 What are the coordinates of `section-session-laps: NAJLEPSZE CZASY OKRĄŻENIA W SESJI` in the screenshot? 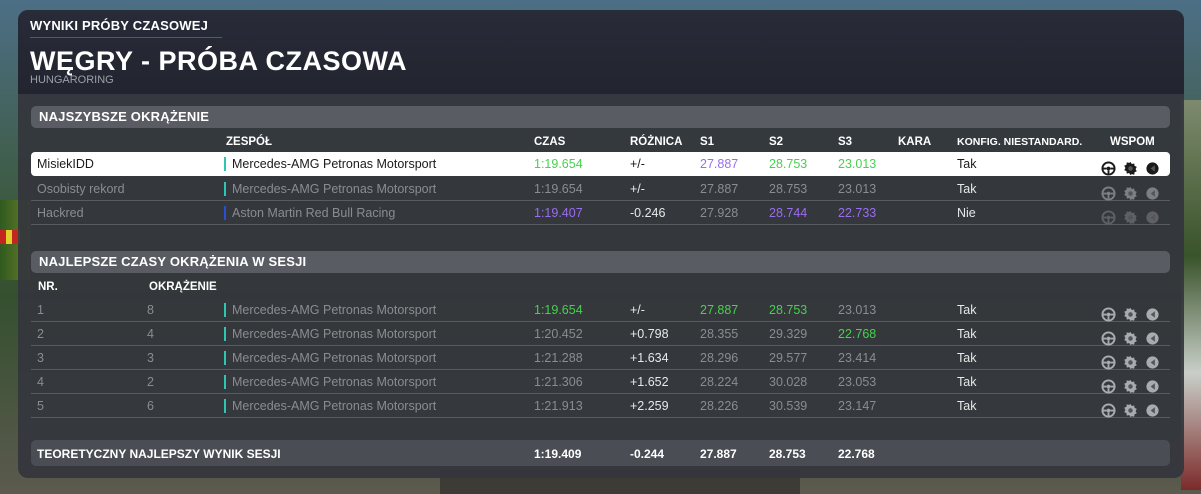 It's located at (600, 262).